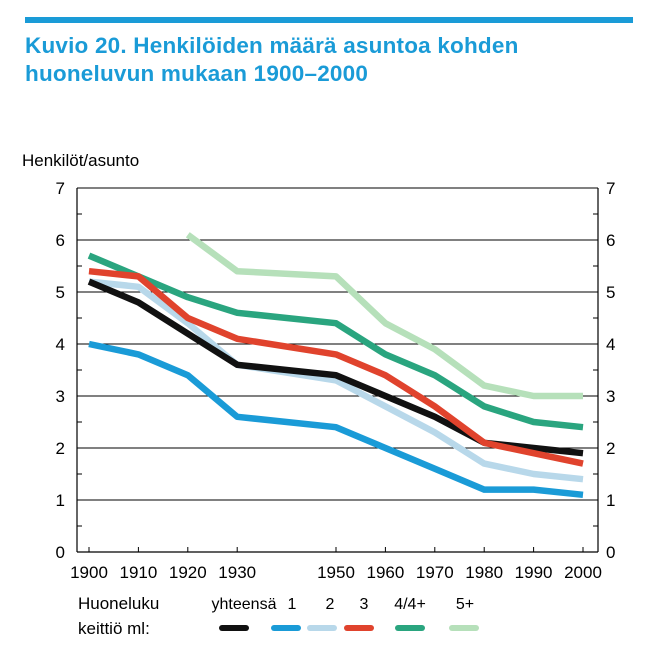 This screenshot has height=660, width=660. What do you see at coordinates (188, 572) in the screenshot?
I see `x-tick-label: 1920` at bounding box center [188, 572].